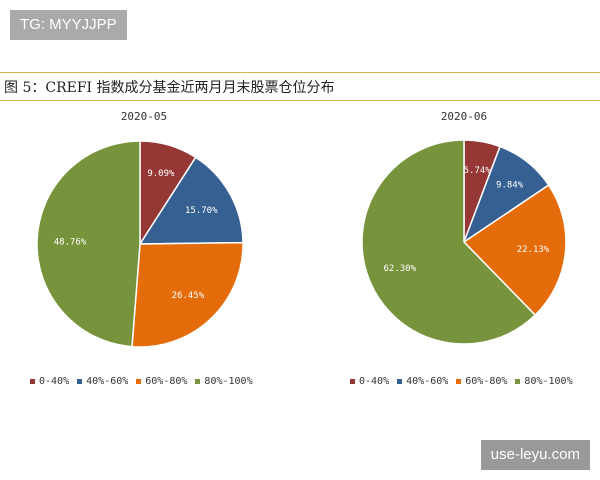 This screenshot has width=600, height=480. I want to click on pie1-label-0: 9.09%, so click(161, 174).